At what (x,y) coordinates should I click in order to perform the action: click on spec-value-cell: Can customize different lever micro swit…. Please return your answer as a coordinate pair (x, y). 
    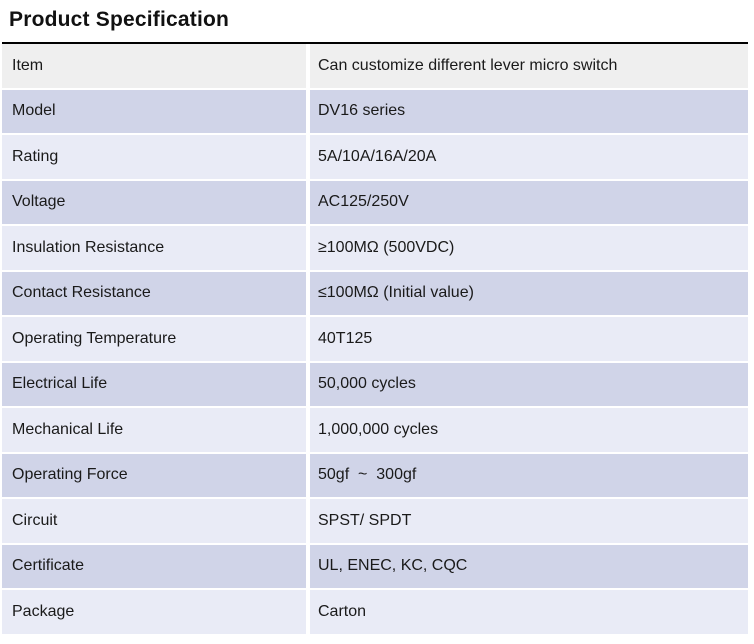
    Looking at the image, I should click on (529, 66).